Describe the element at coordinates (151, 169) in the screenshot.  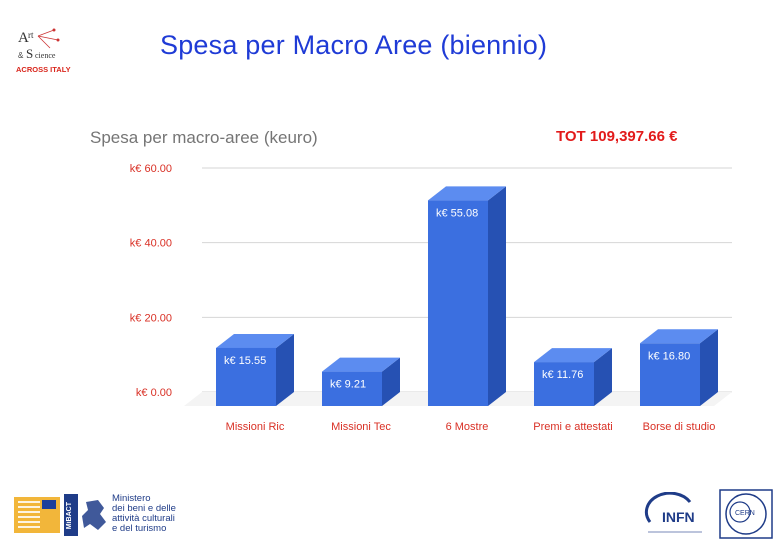
I see `y-tick-label: k€ 60.00` at that location.